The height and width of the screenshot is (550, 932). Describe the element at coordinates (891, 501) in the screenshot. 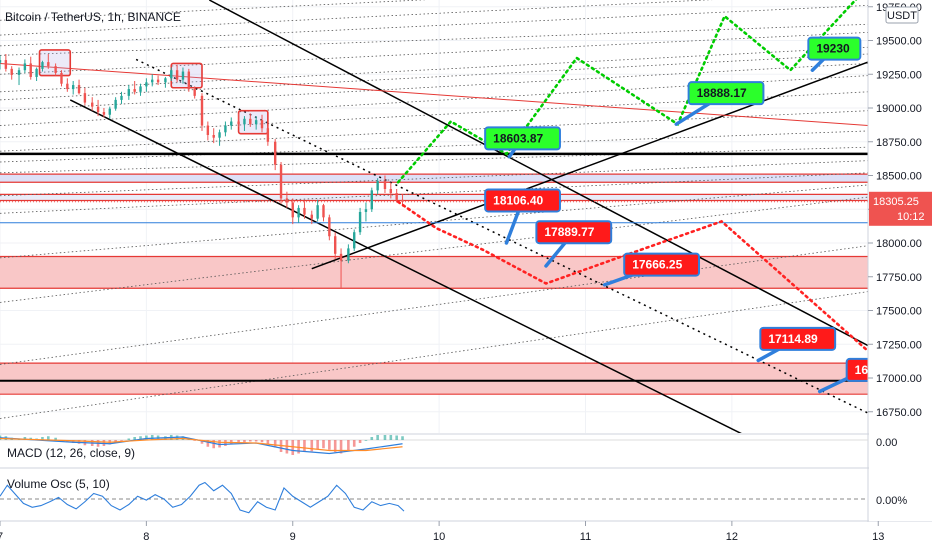

I see `volume-osc-axis-label: 0.00%` at that location.